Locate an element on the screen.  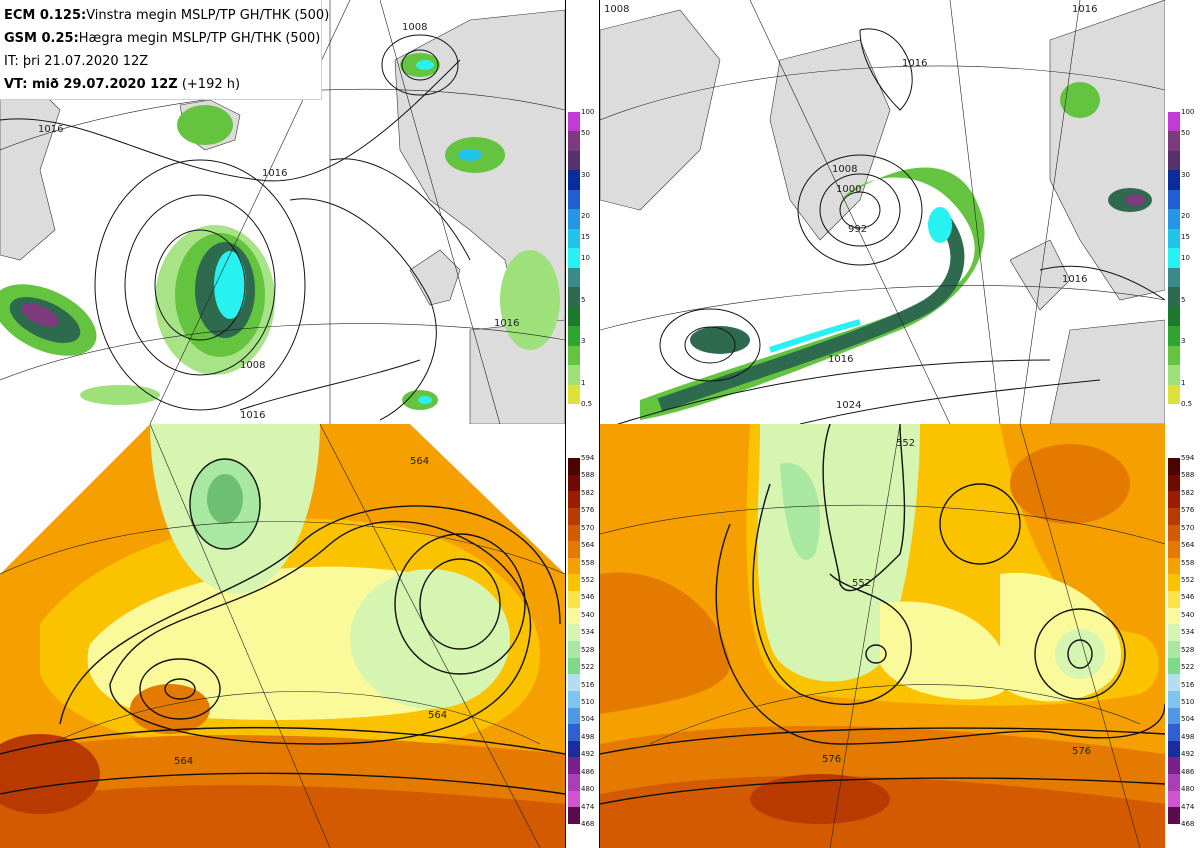
colorbar-tick-label: 528 is located at coordinates (588, 649).